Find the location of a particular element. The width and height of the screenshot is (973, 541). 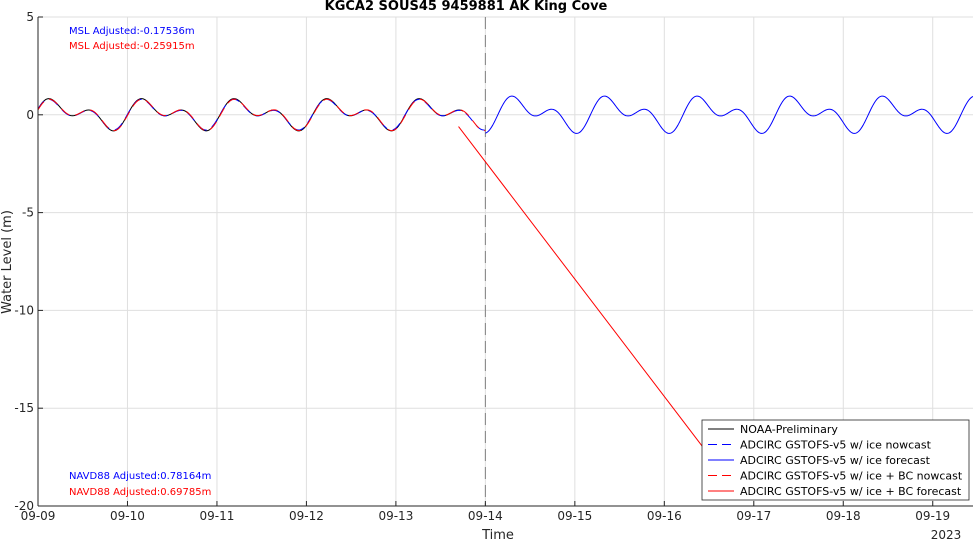

navd88-adjusted-blue: NAVD88 Adjusted:0.78164m is located at coordinates (140, 476).